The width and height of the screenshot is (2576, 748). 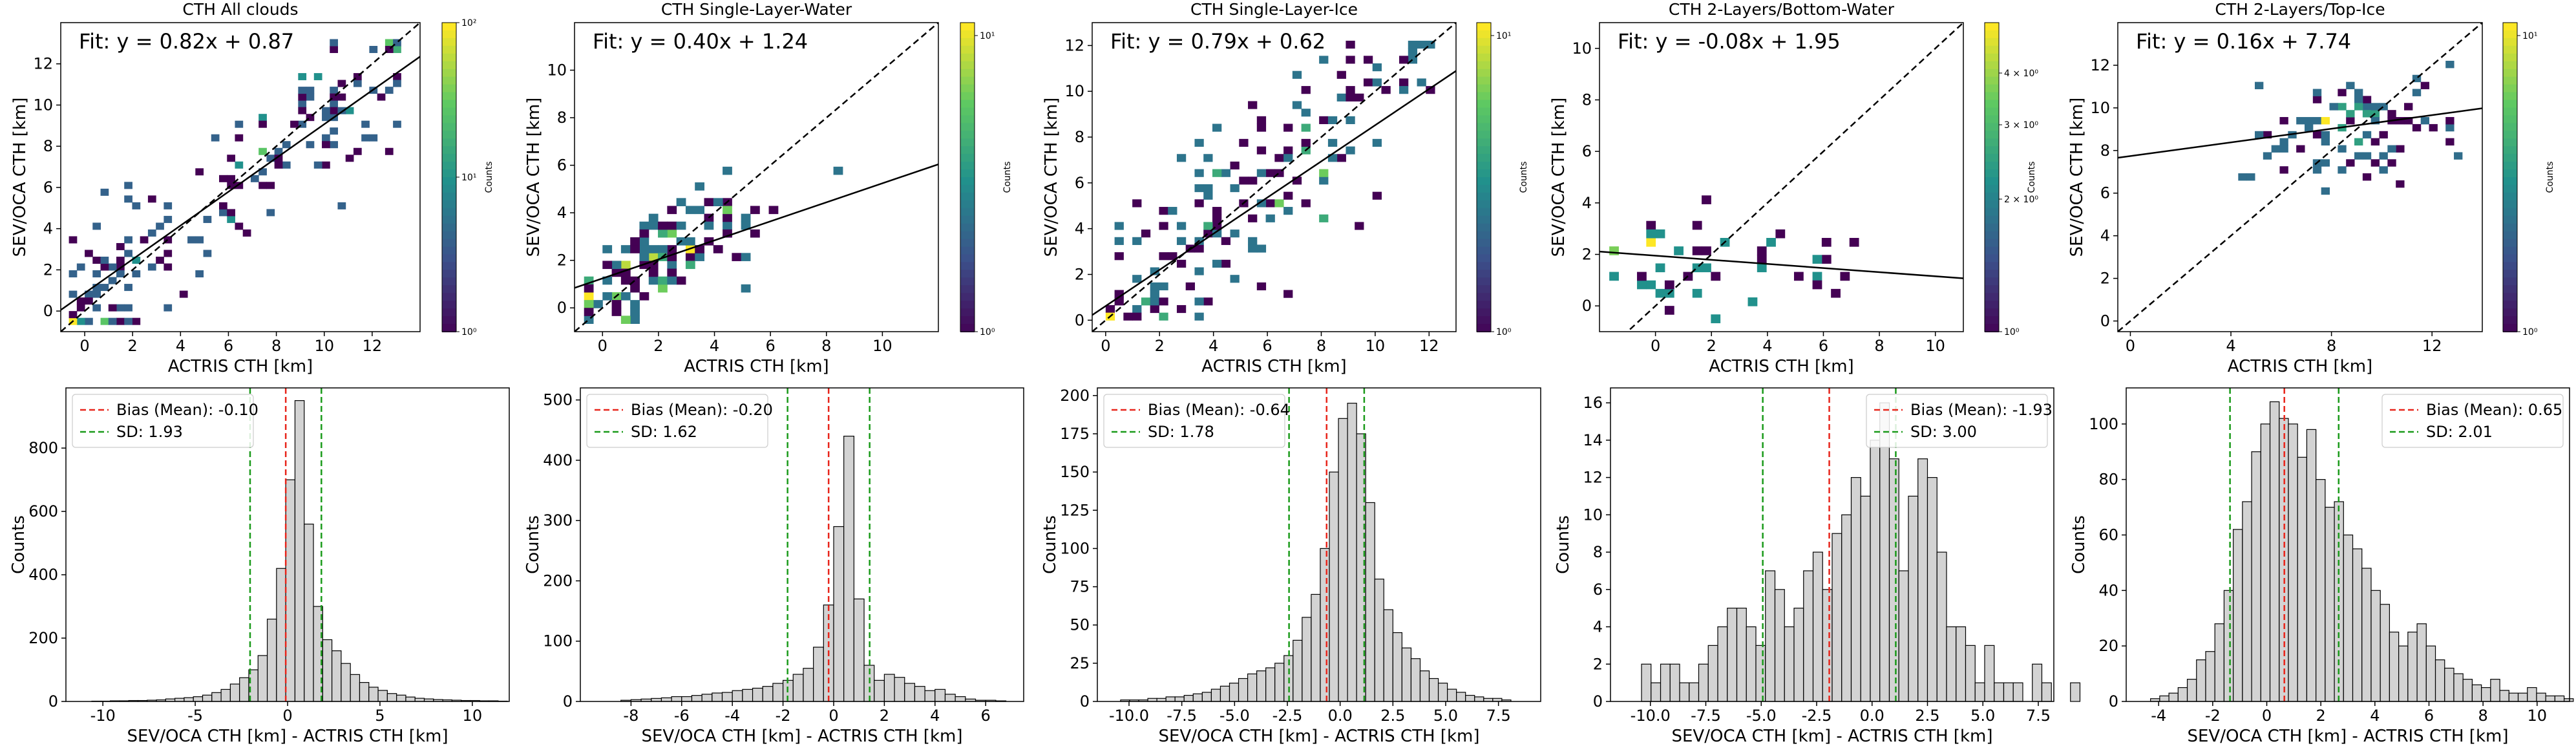 What do you see at coordinates (1587, 203) in the screenshot?
I see `y-tick-label: 4` at bounding box center [1587, 203].